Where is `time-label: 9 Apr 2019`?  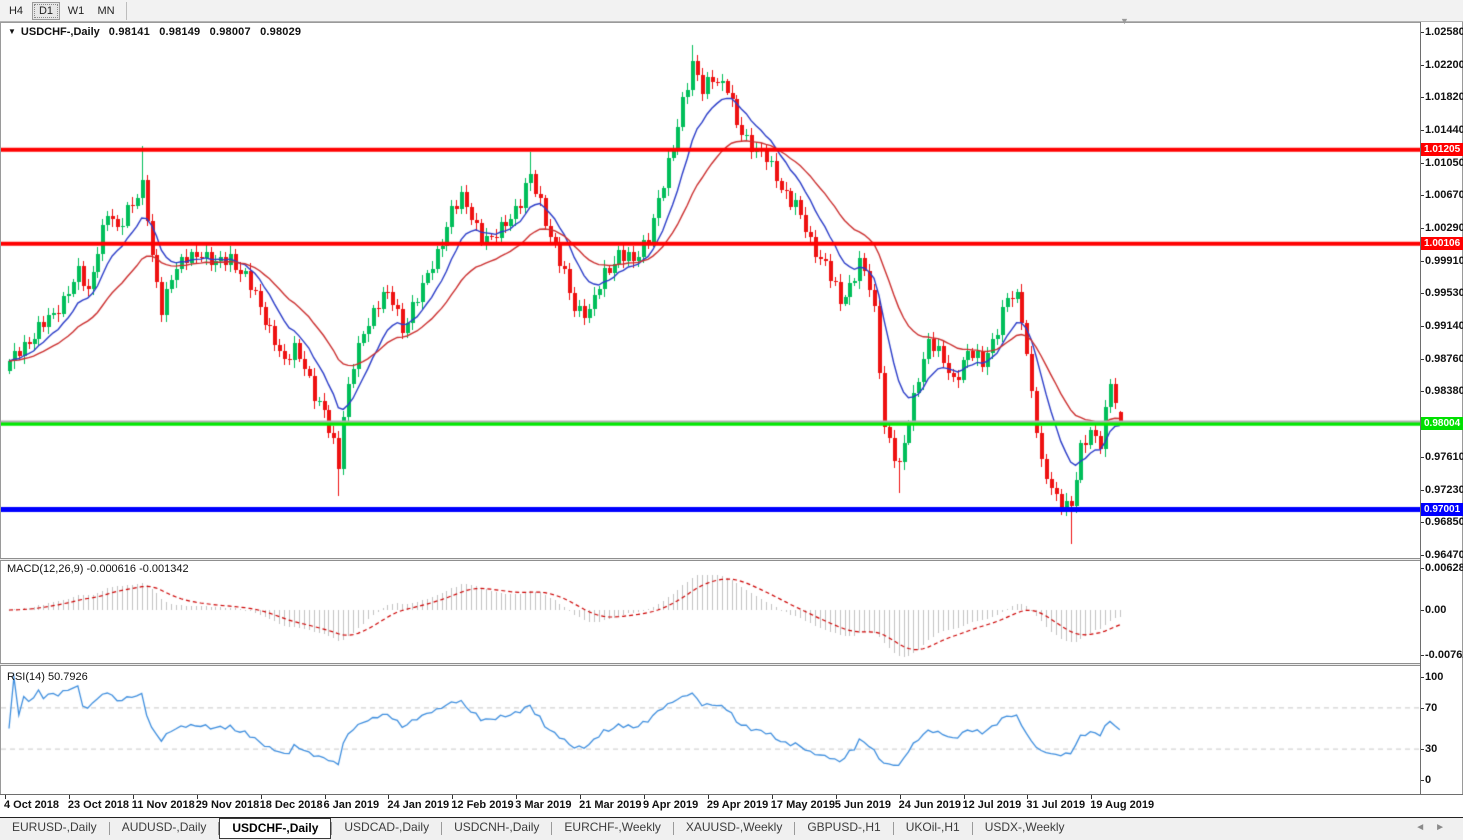 time-label: 9 Apr 2019 is located at coordinates (671, 805).